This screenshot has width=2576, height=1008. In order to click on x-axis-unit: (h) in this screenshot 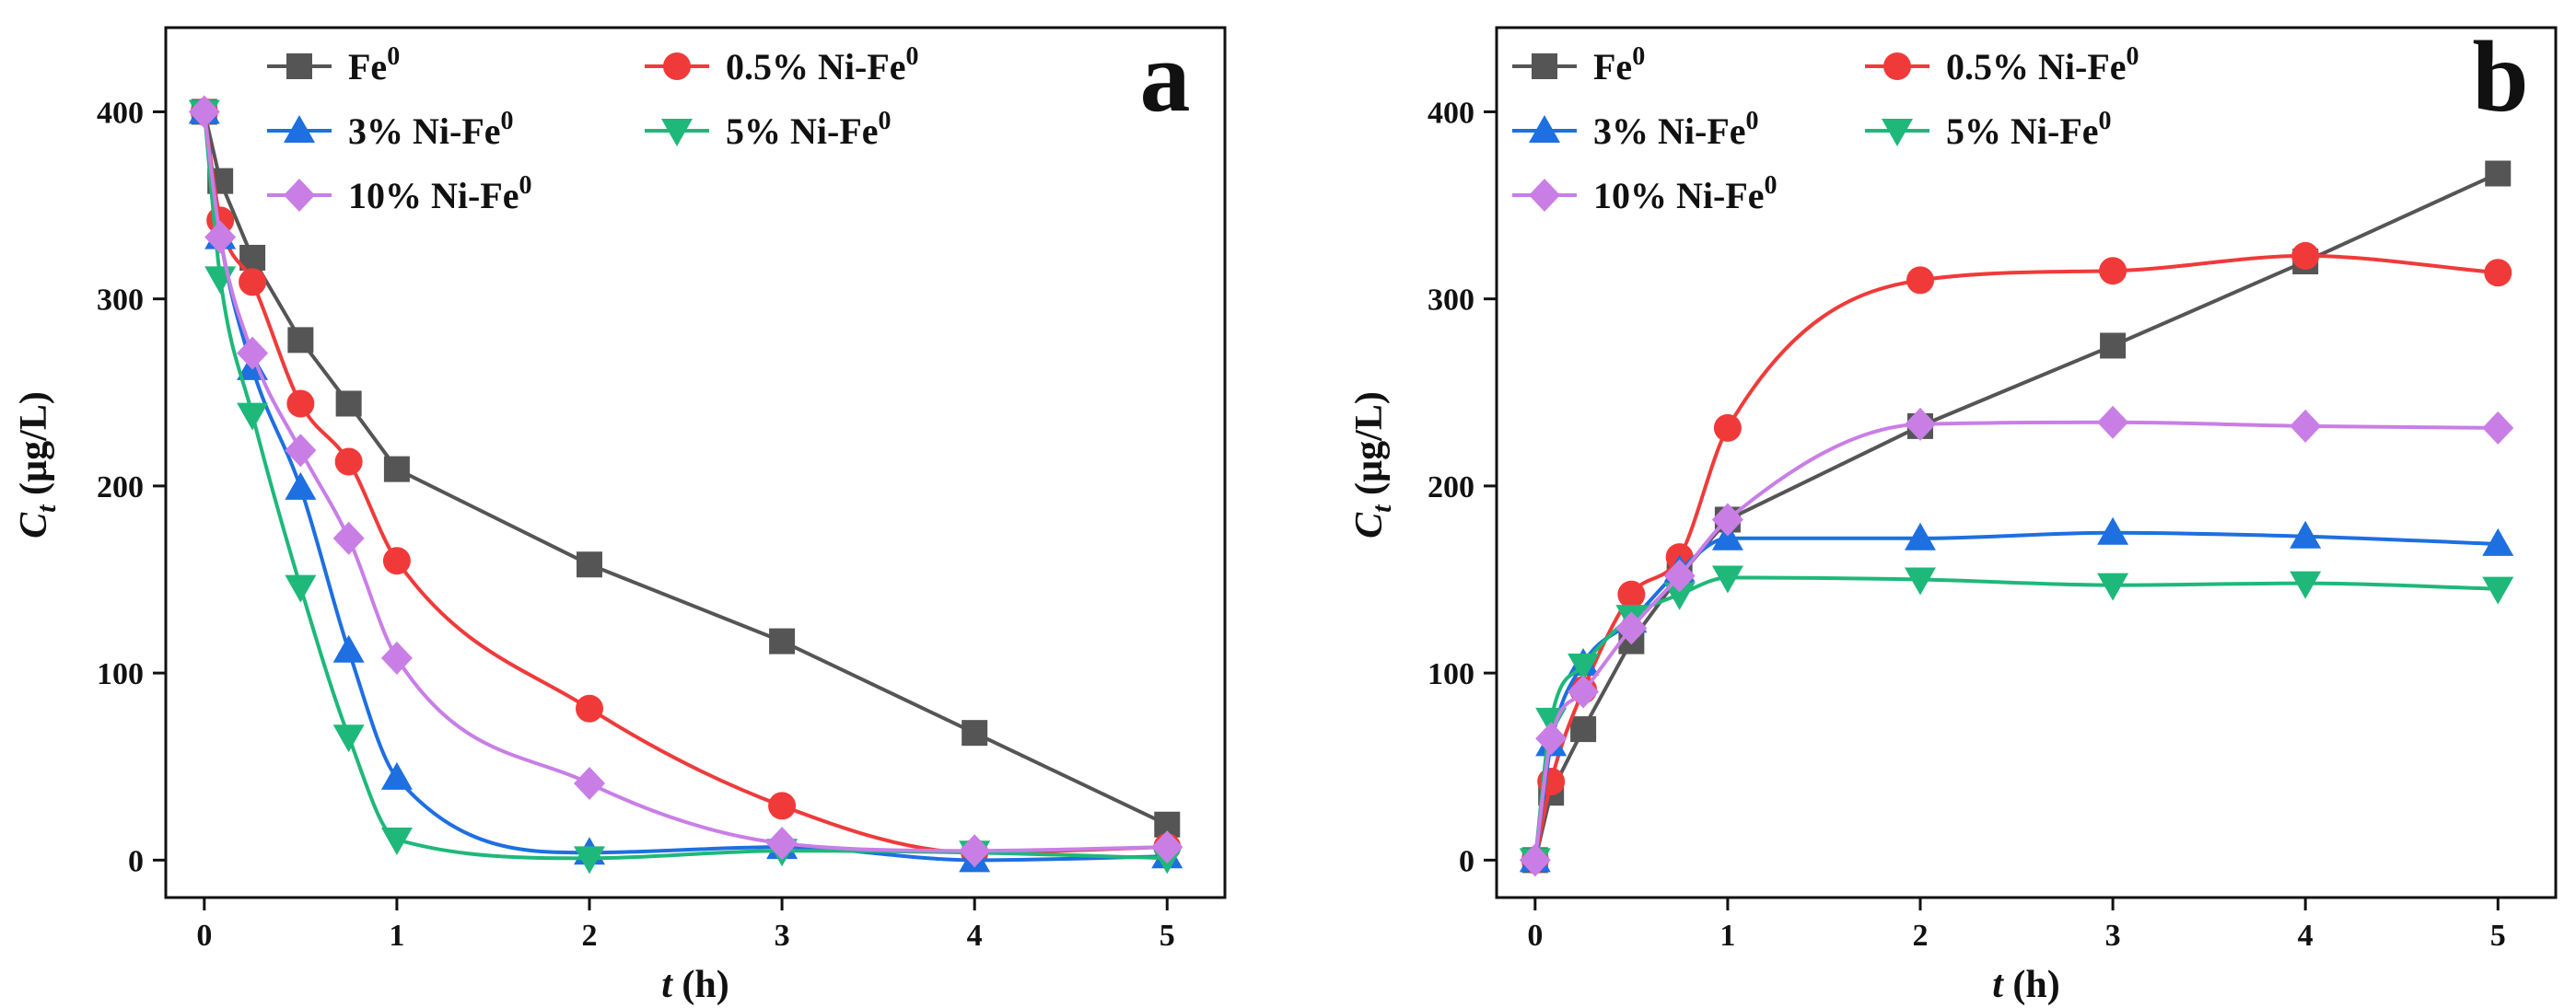, I will do `click(700, 985)`.